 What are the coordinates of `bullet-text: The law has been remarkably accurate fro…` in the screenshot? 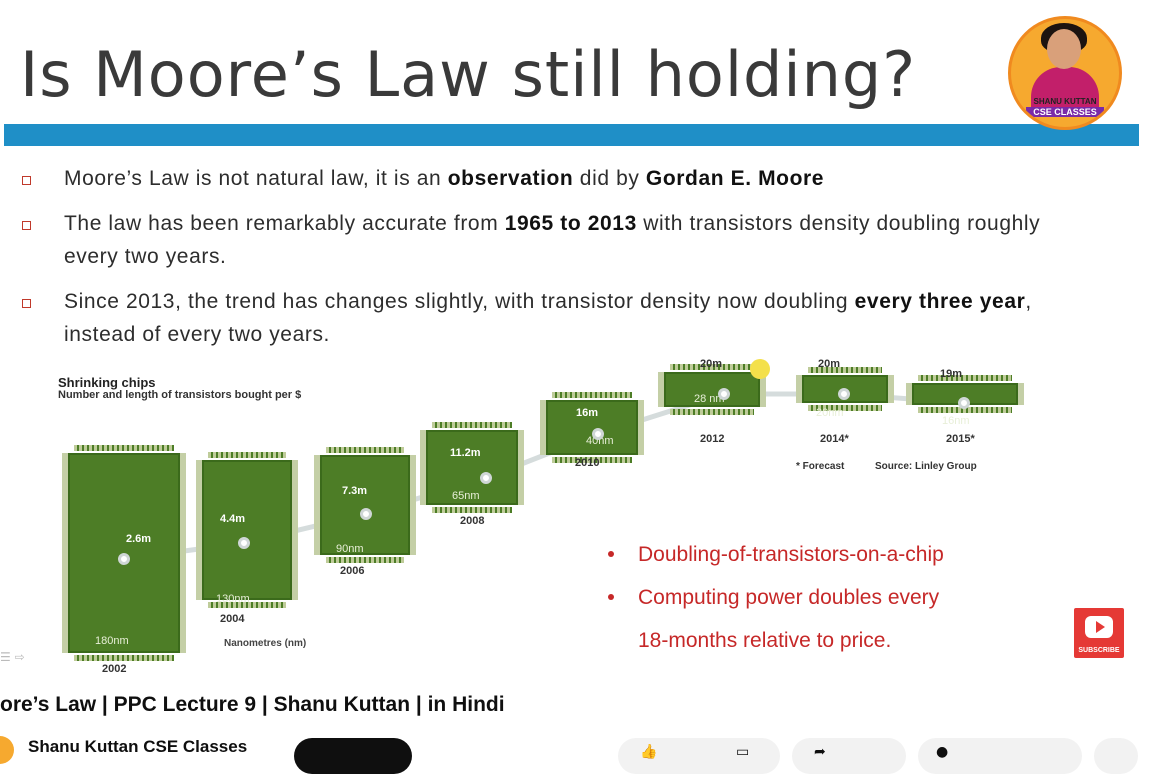 It's located at (284, 223).